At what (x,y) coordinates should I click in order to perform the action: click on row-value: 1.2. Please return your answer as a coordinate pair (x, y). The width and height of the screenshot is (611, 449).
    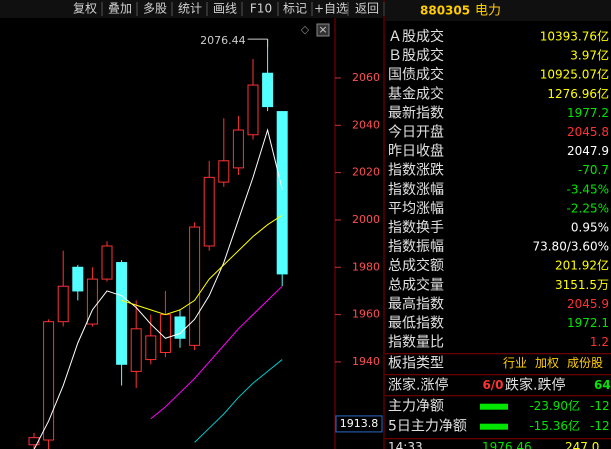
    Looking at the image, I should click on (599, 342).